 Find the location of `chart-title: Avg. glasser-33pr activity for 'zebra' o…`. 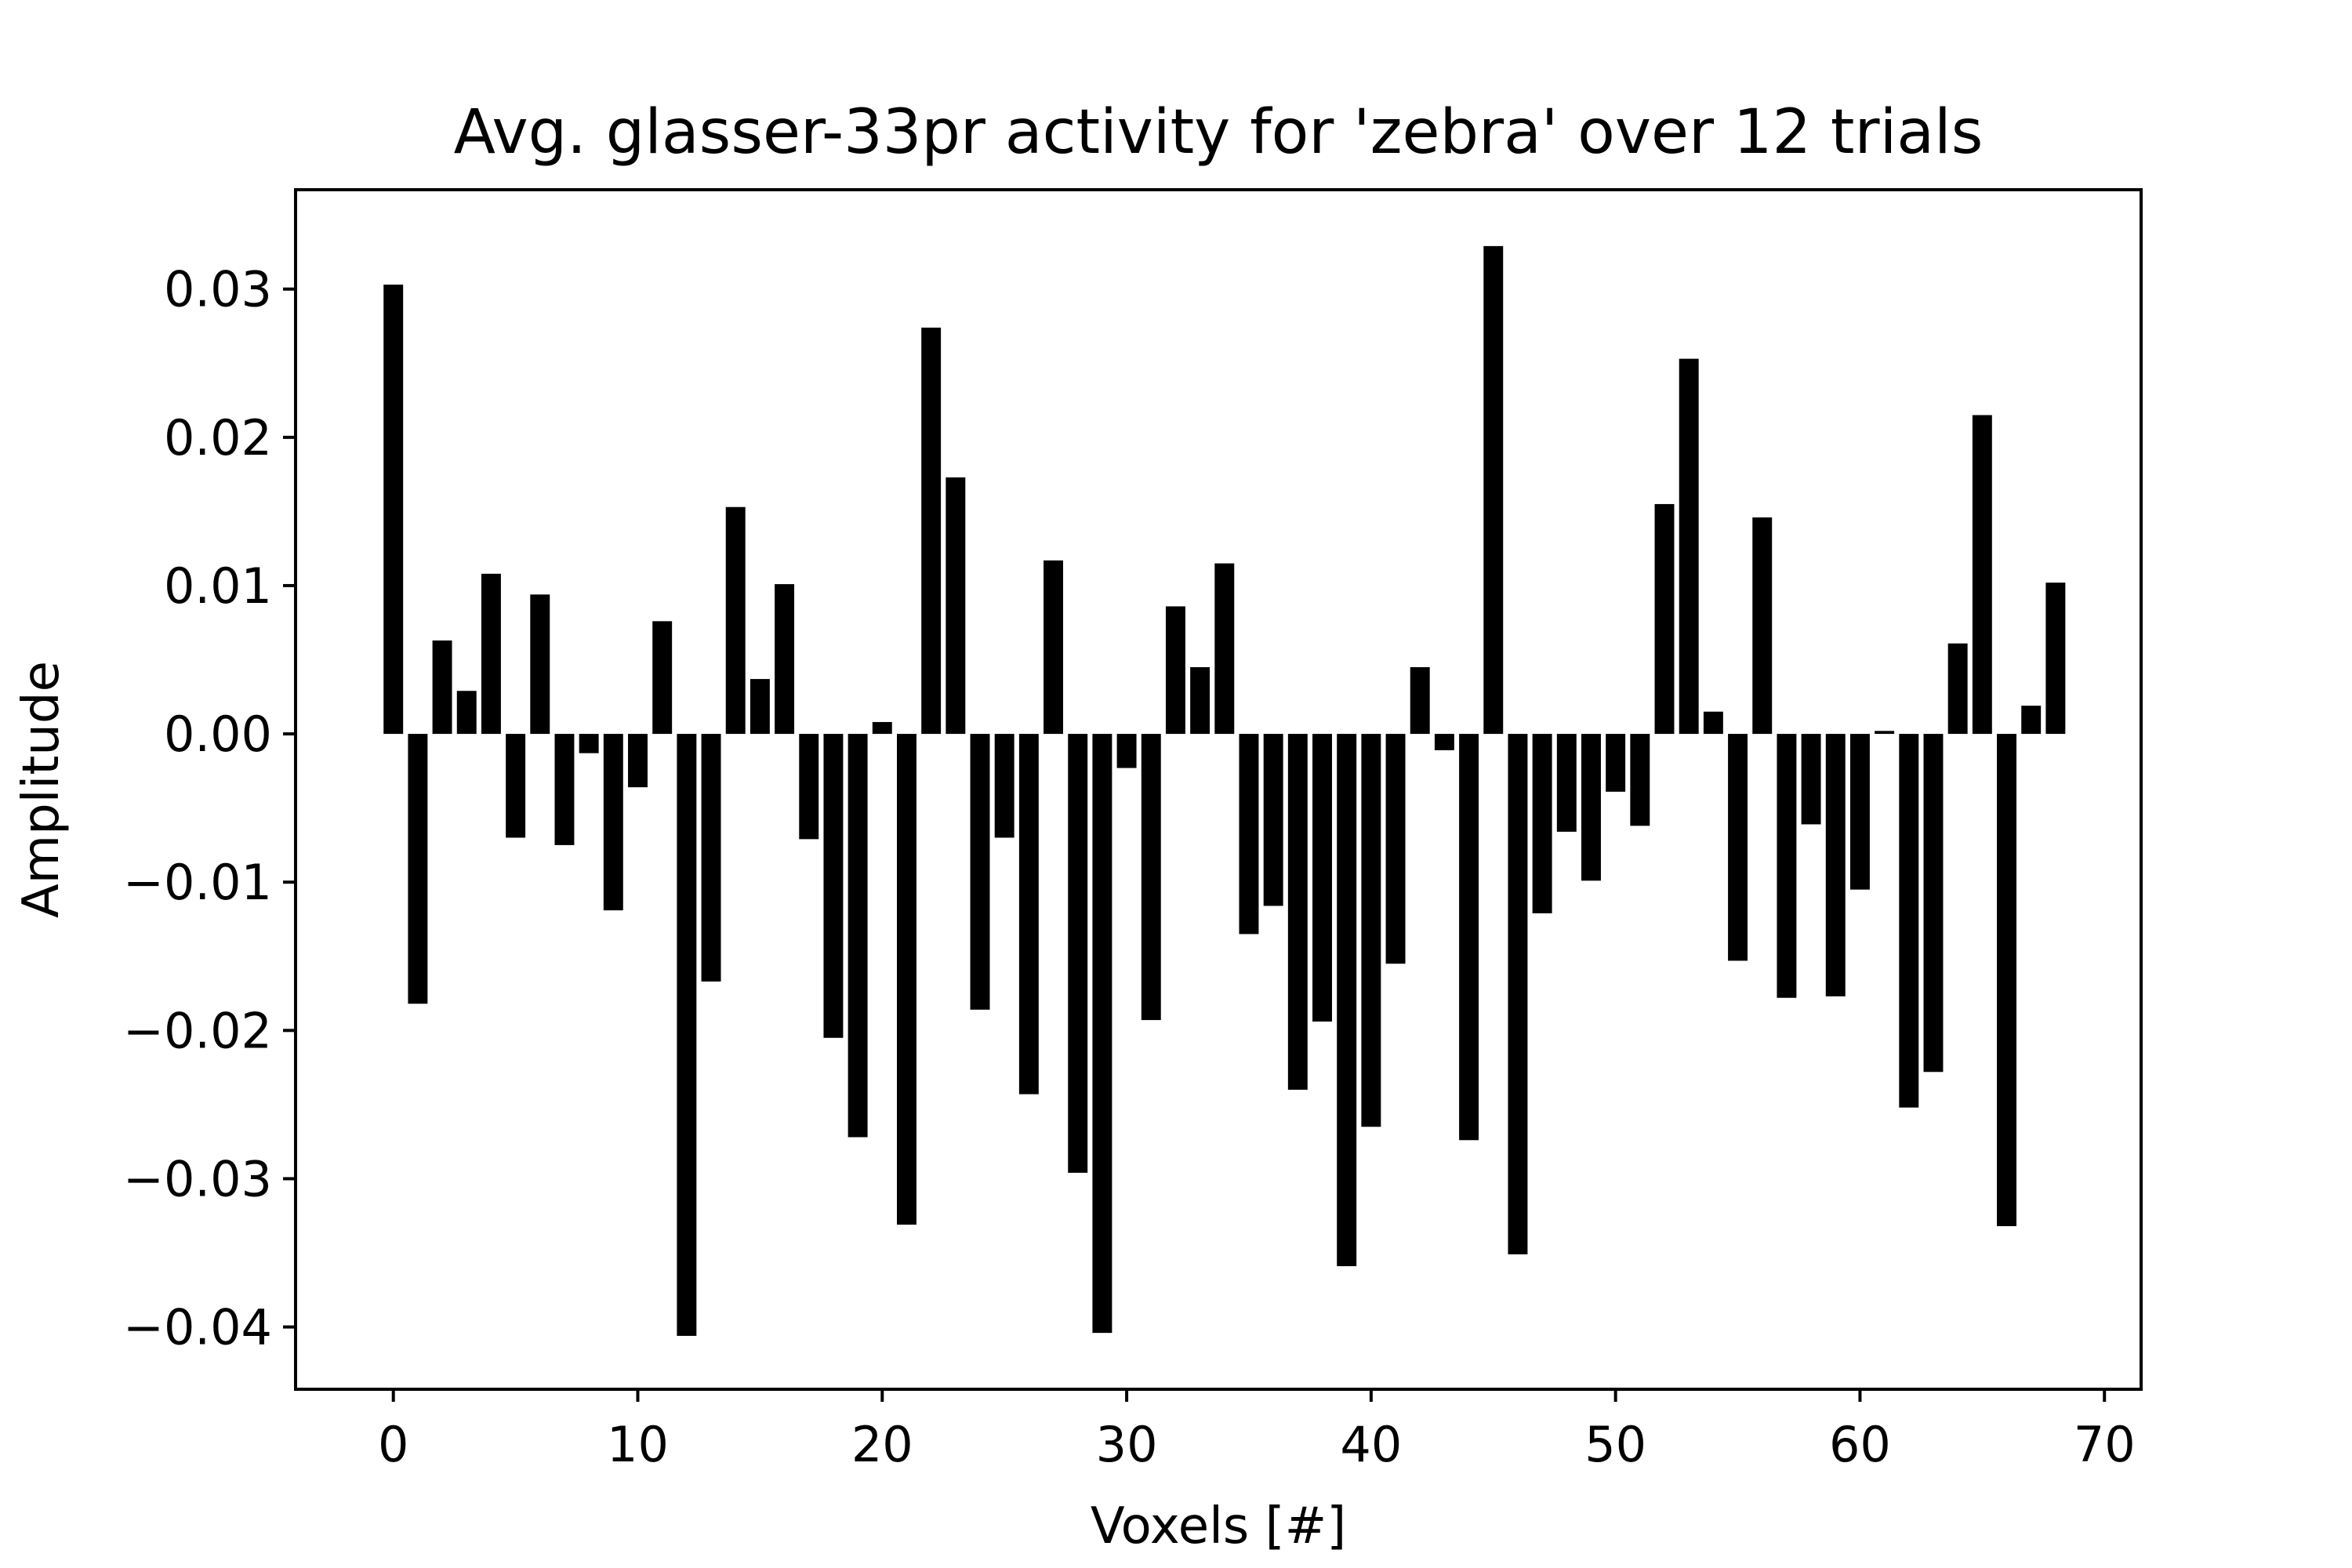

chart-title: Avg. glasser-33pr activity for 'zebra' o… is located at coordinates (1219, 132).